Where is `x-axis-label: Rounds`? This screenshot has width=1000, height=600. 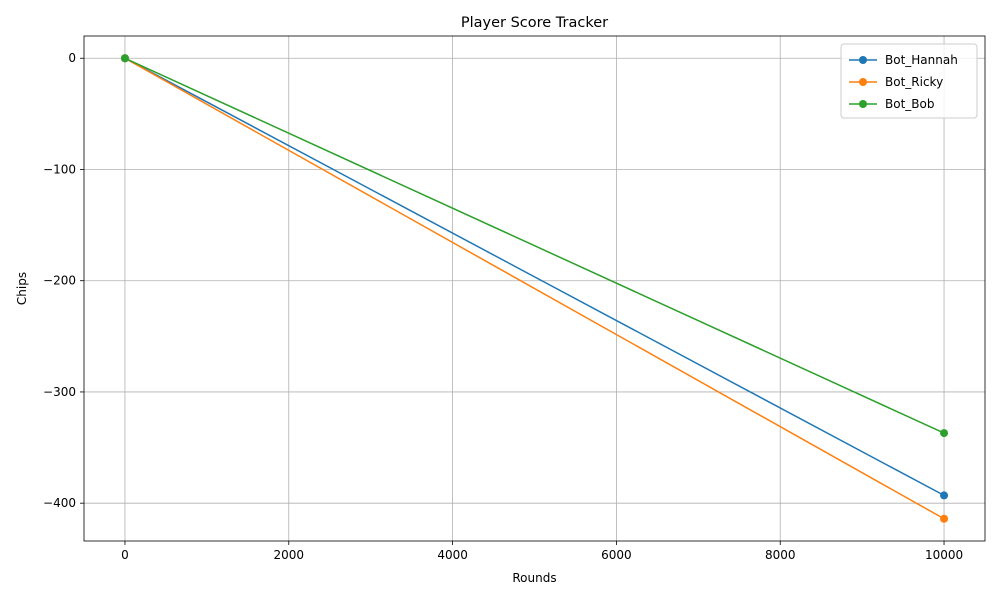 x-axis-label: Rounds is located at coordinates (534, 578).